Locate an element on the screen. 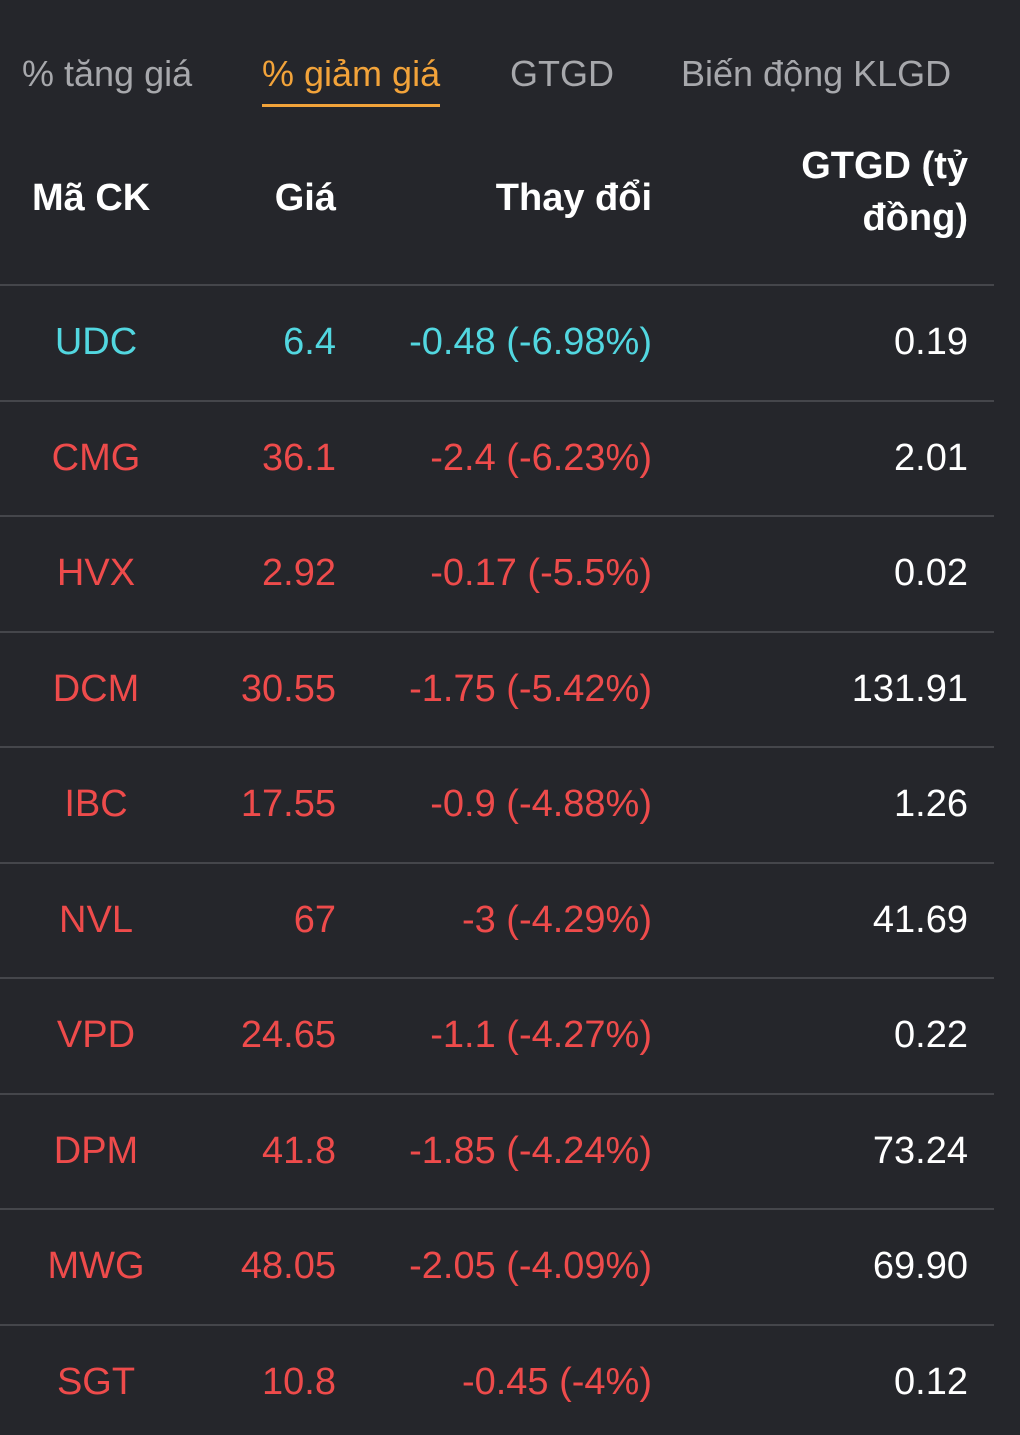  table-row: VPD 24.65 -1.1 (-4.27%) 0.22 is located at coordinates (497, 1037).